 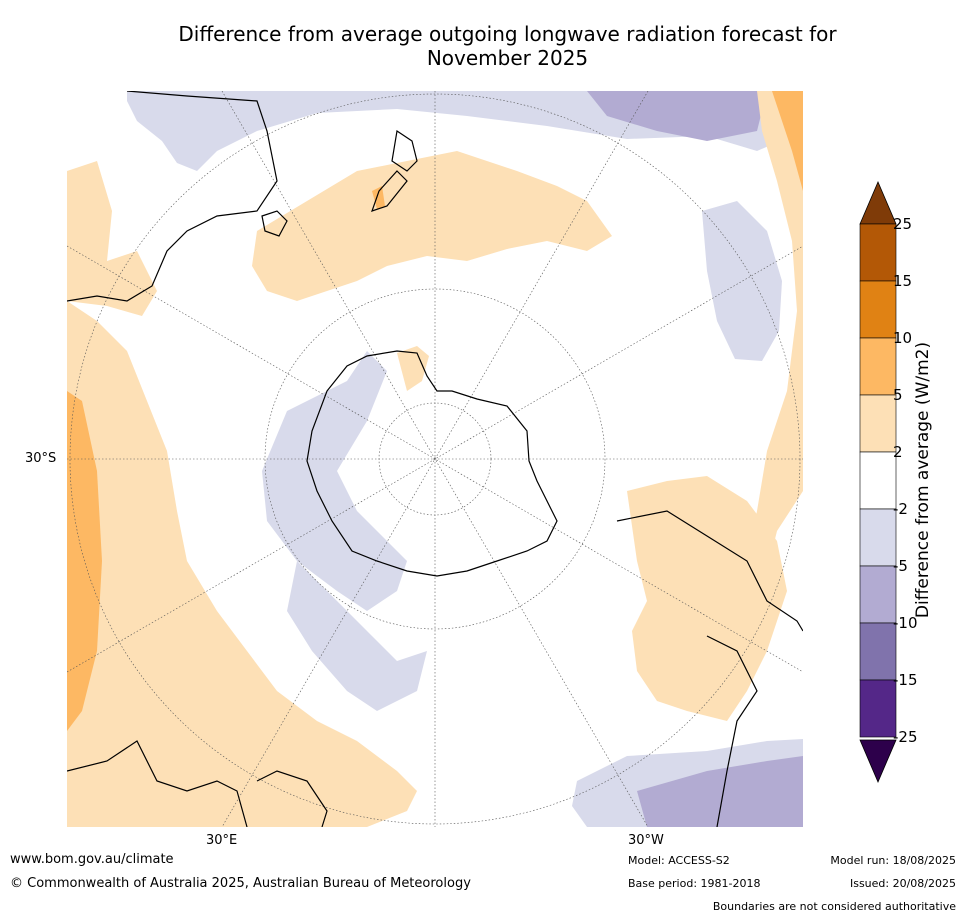 I want to click on lat-label-30s: 30°S, so click(x=41, y=458).